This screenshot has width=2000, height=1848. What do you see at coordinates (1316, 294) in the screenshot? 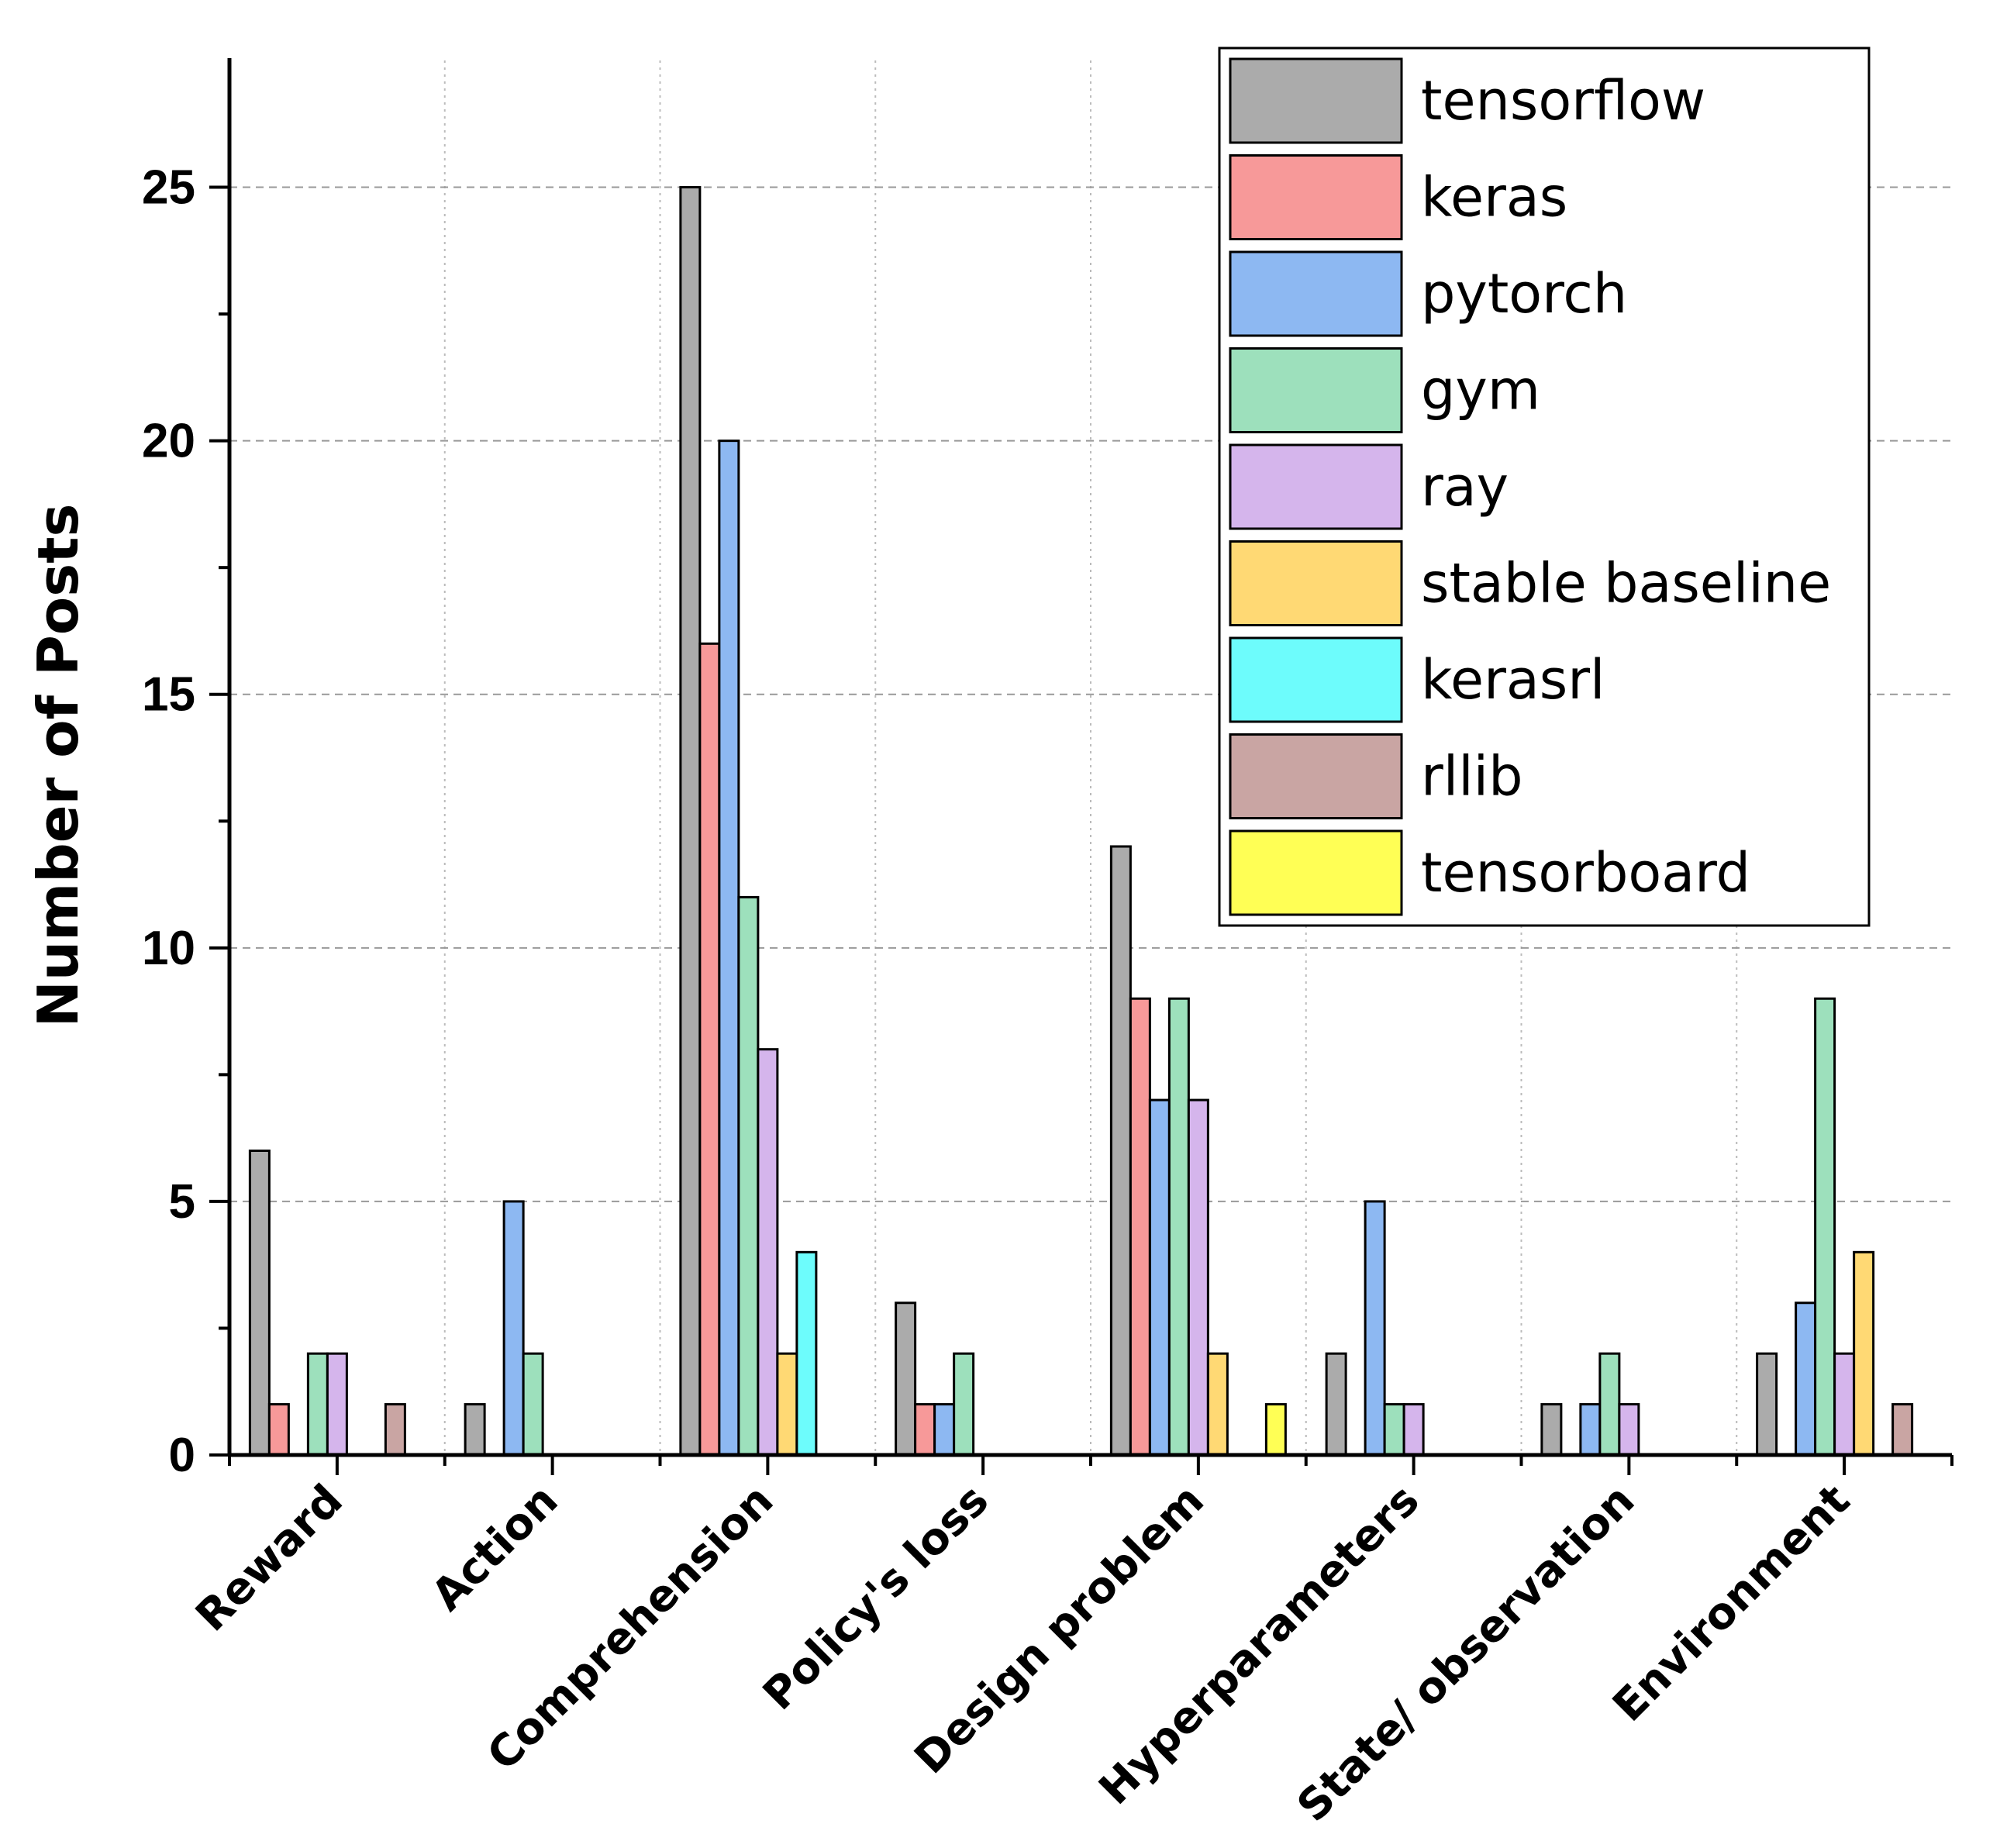
I see `legend-swatch-pytorch` at bounding box center [1316, 294].